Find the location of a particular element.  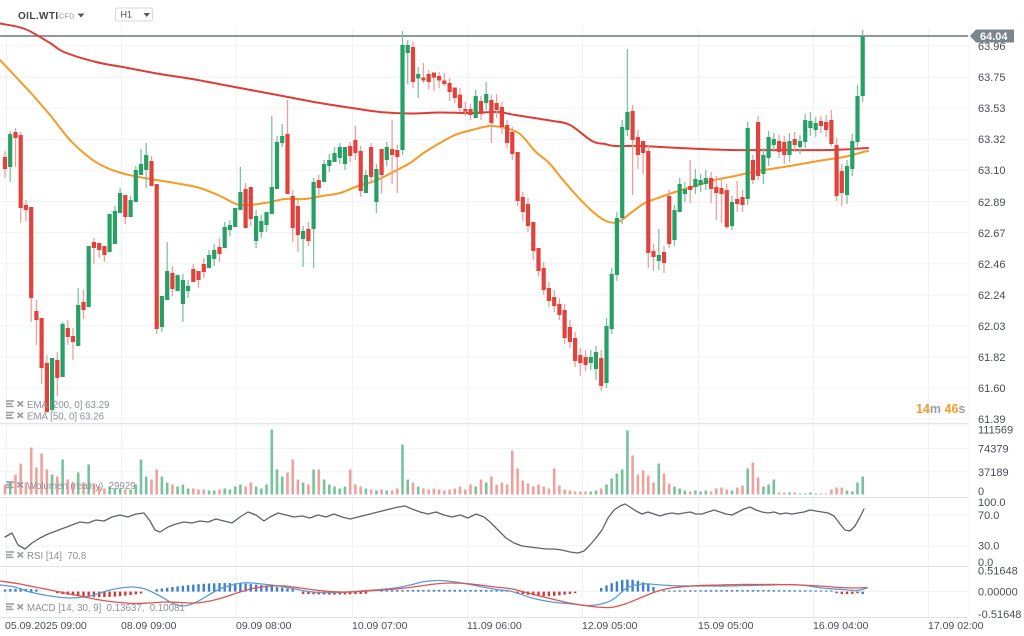

svg-text: 100.0 is located at coordinates (992, 503).